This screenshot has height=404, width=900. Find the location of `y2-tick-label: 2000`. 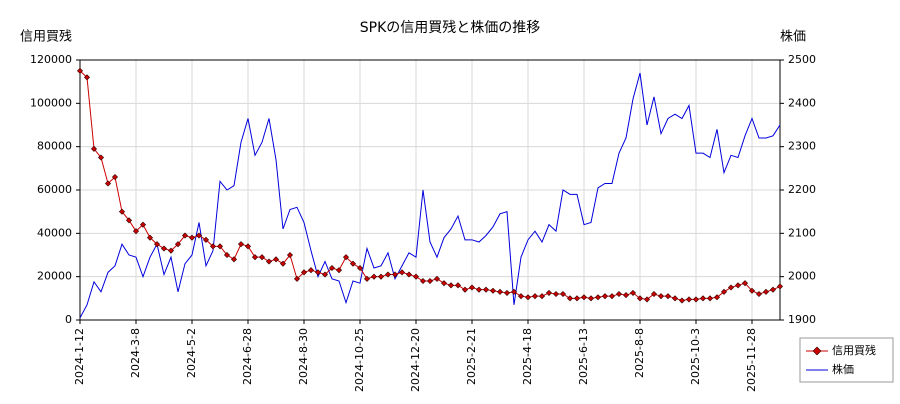

y2-tick-label: 2000 is located at coordinates (802, 276).